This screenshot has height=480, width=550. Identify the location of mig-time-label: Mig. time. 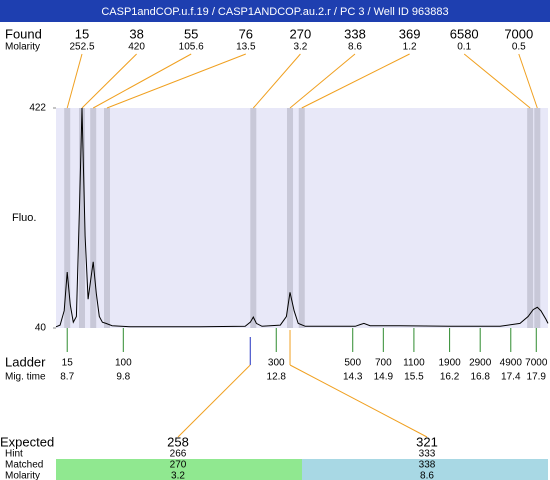
(25, 377).